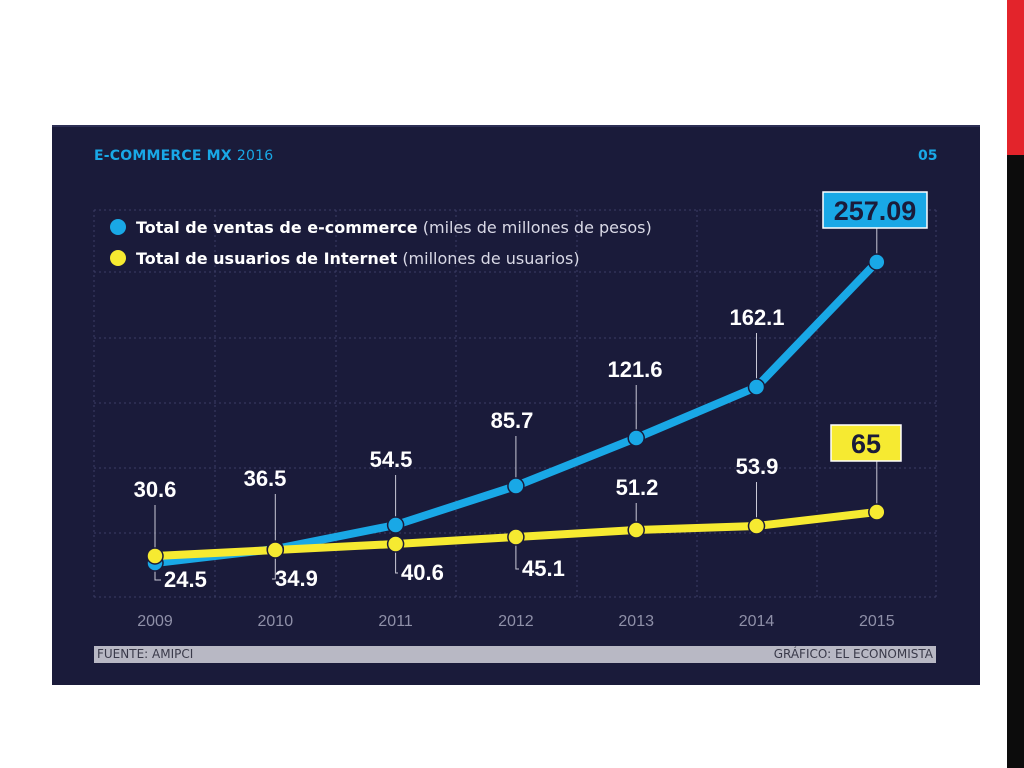  Describe the element at coordinates (145, 654) in the screenshot. I see `source-note: FUENTE: AMIPCI` at that location.